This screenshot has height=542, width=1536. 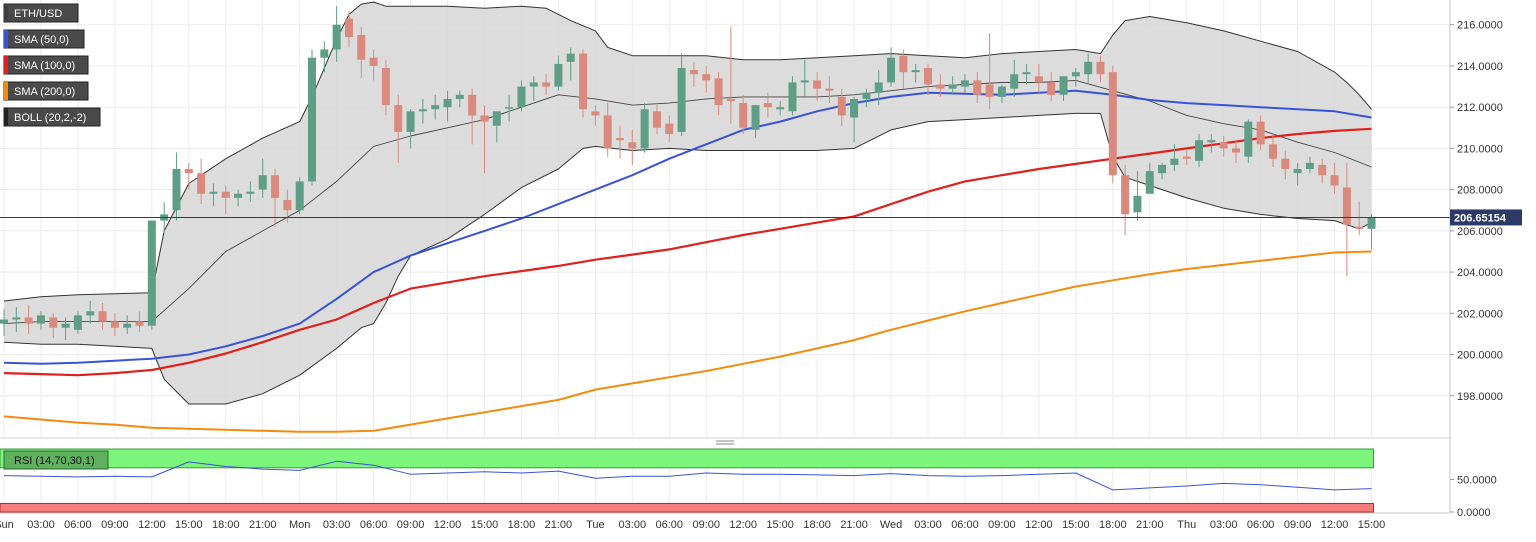 I want to click on rsi-line, so click(x=687, y=475).